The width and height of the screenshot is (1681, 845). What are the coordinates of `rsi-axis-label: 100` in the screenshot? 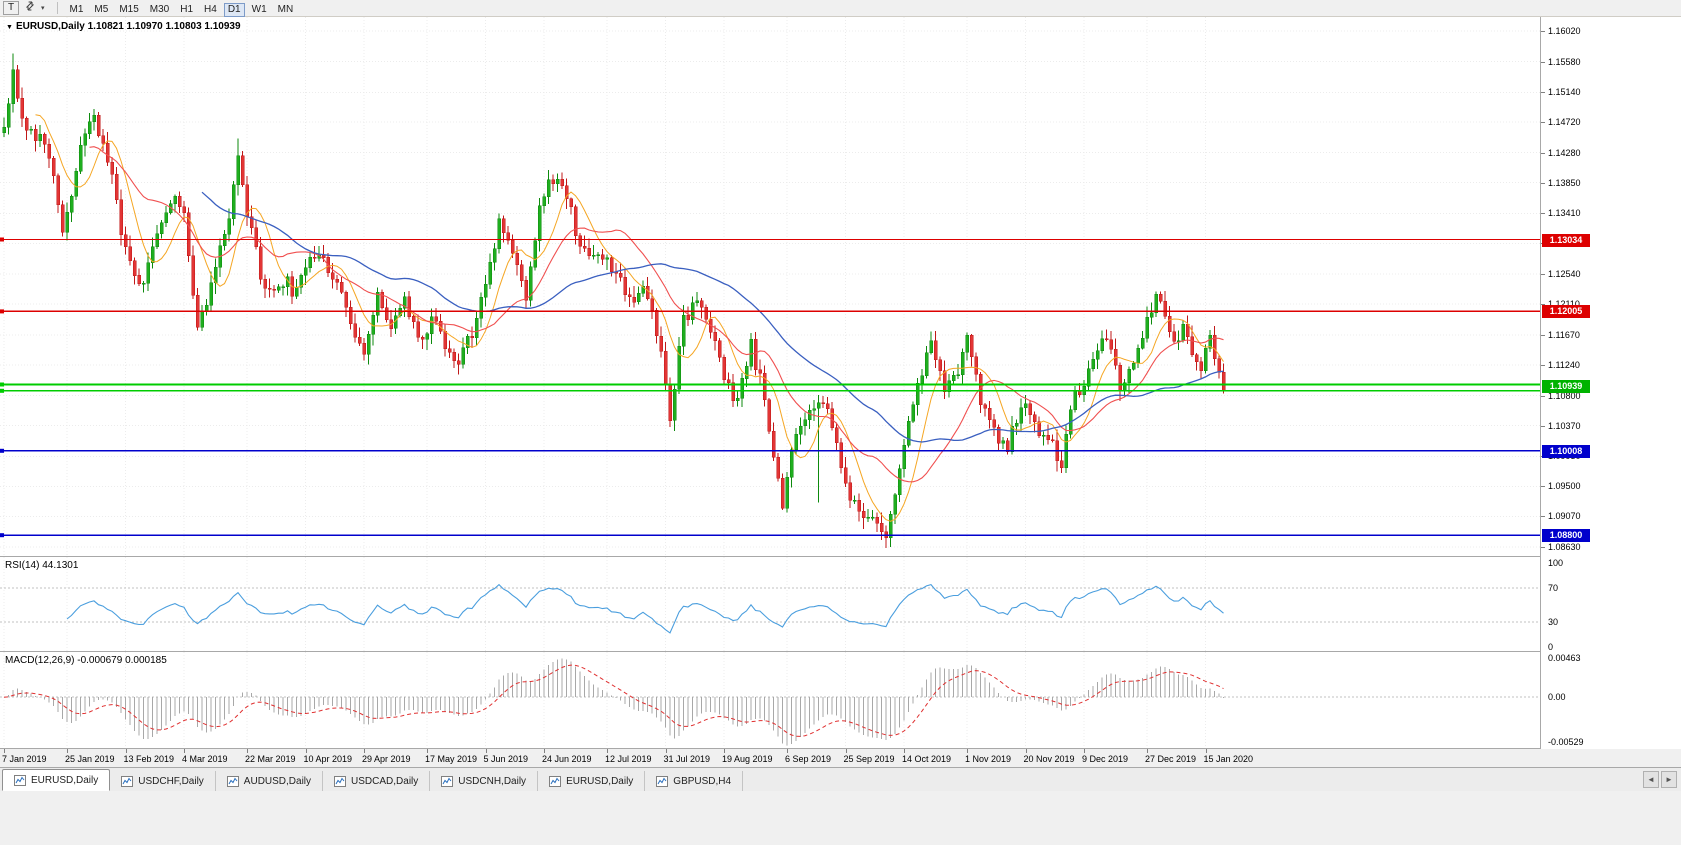 It's located at (1556, 563).